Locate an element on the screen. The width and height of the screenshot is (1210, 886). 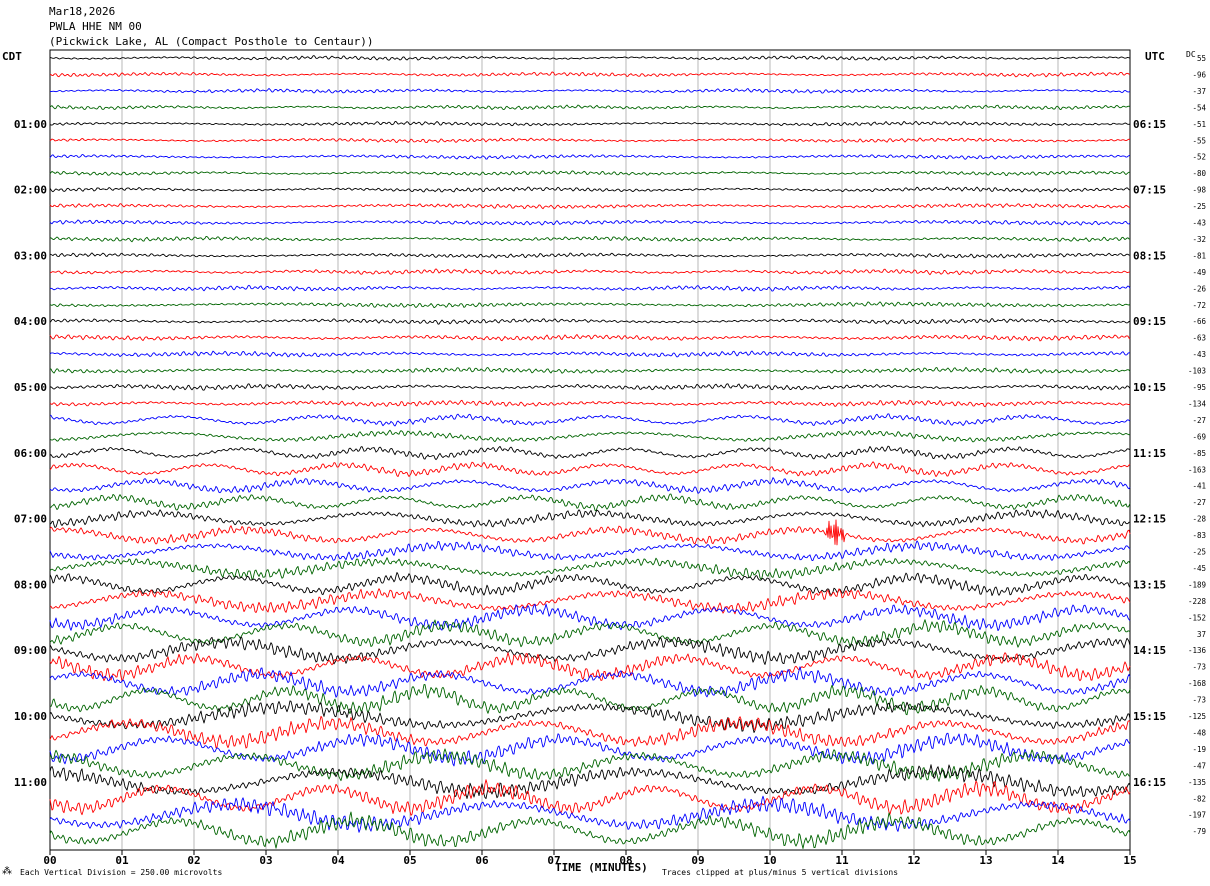
x-tick-label: 06 is located at coordinates (482, 860).